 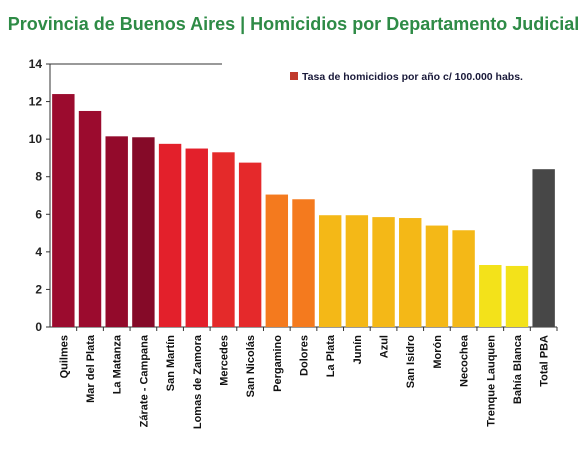 I want to click on x-category-label: Bahía Blanca, so click(x=518, y=369).